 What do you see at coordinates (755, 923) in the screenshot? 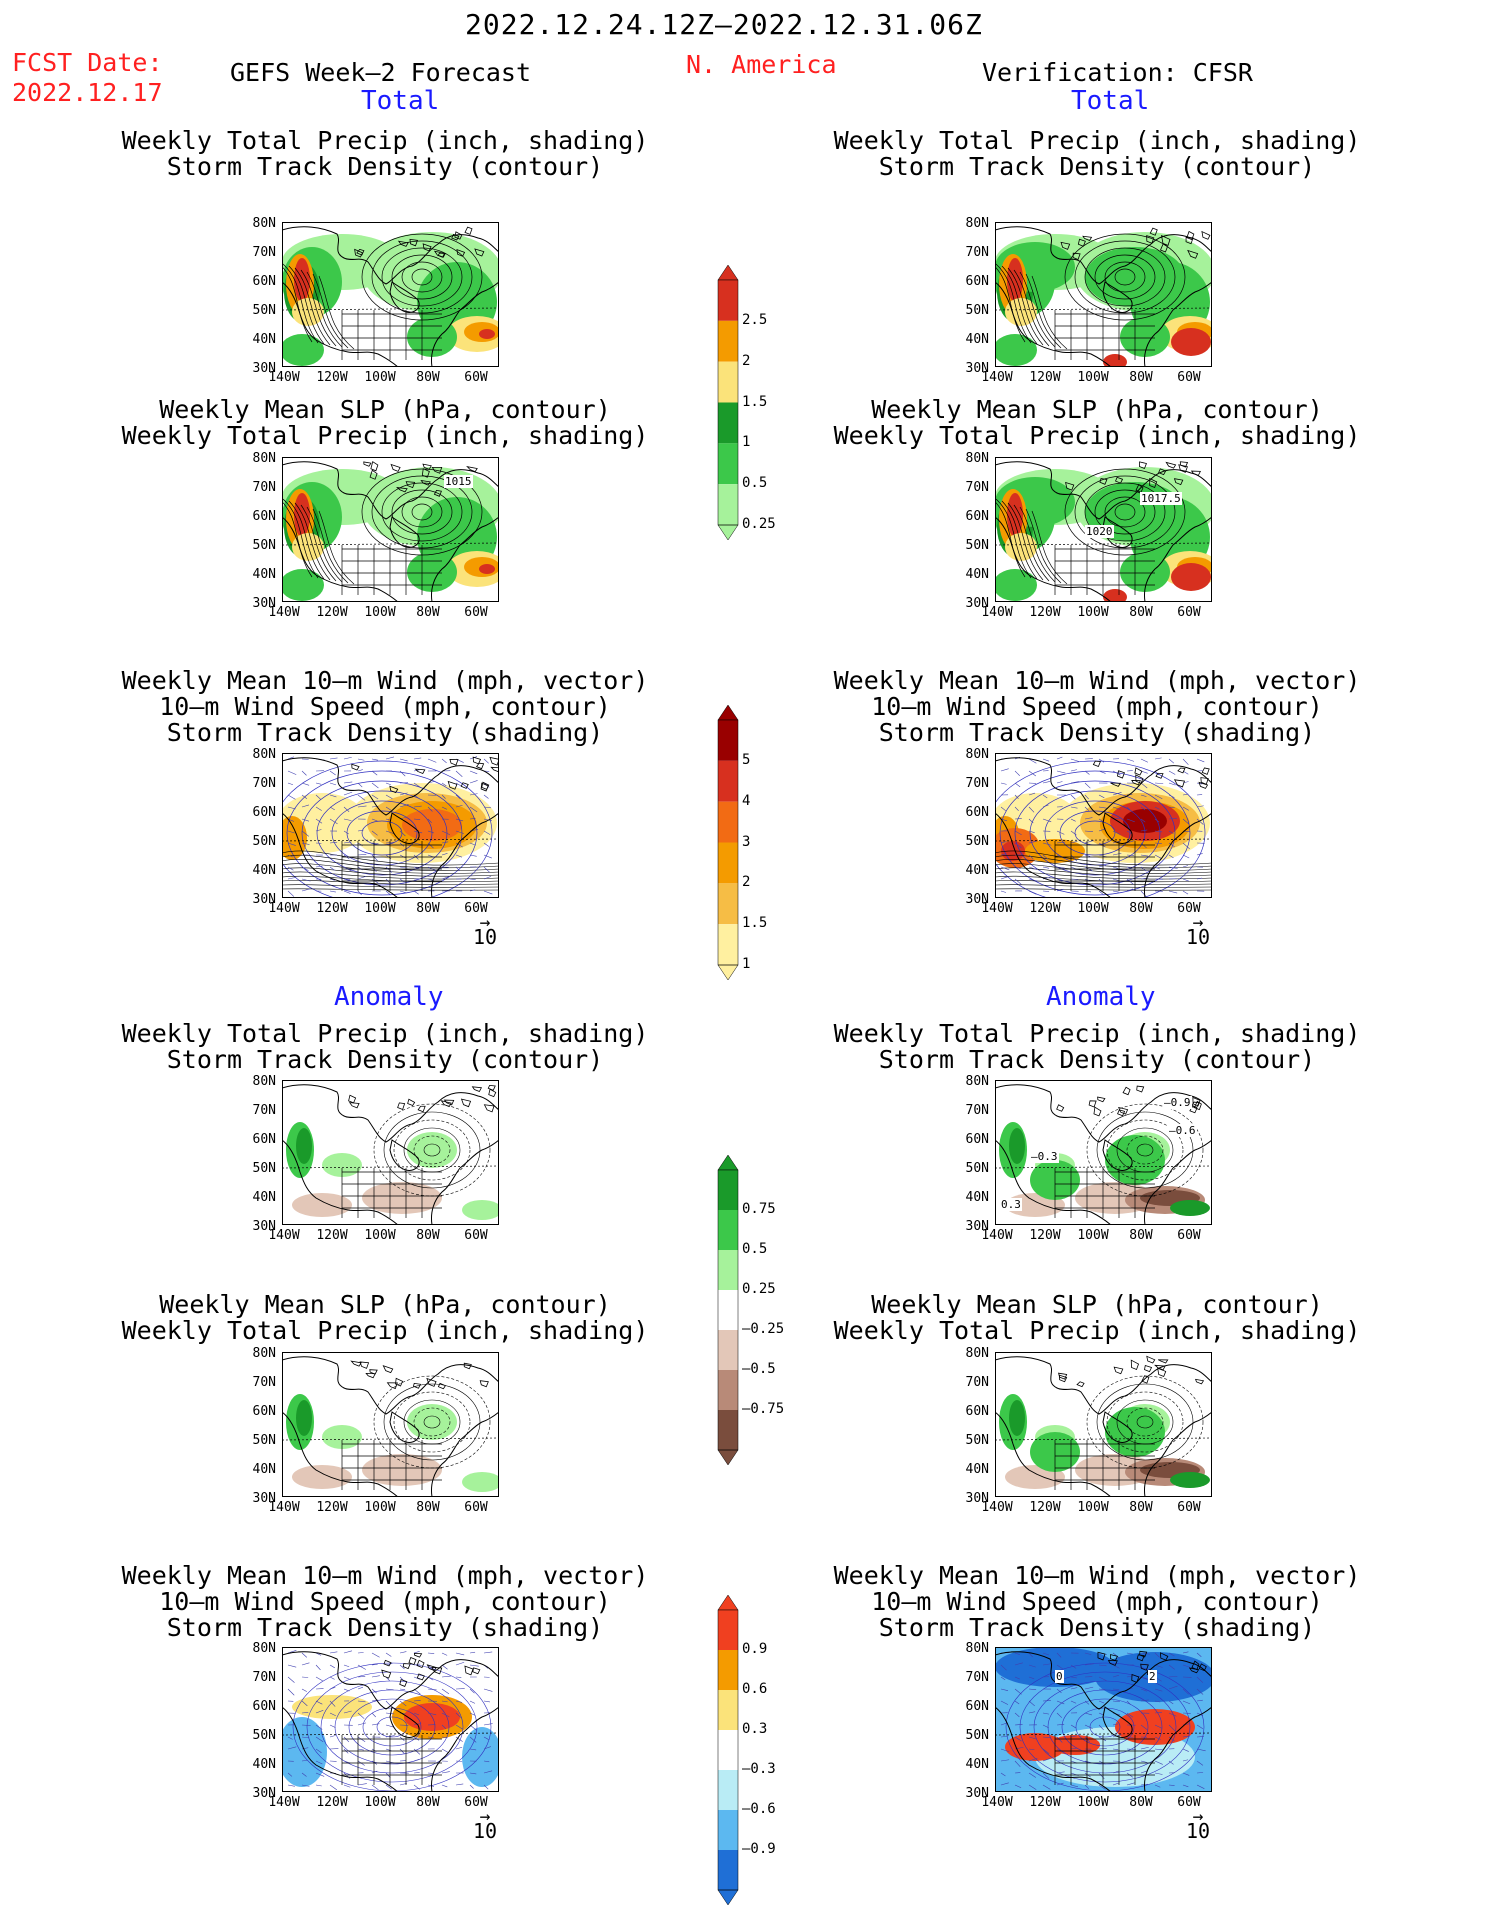
I see `colorbar-tick-label: 1.5` at bounding box center [755, 923].